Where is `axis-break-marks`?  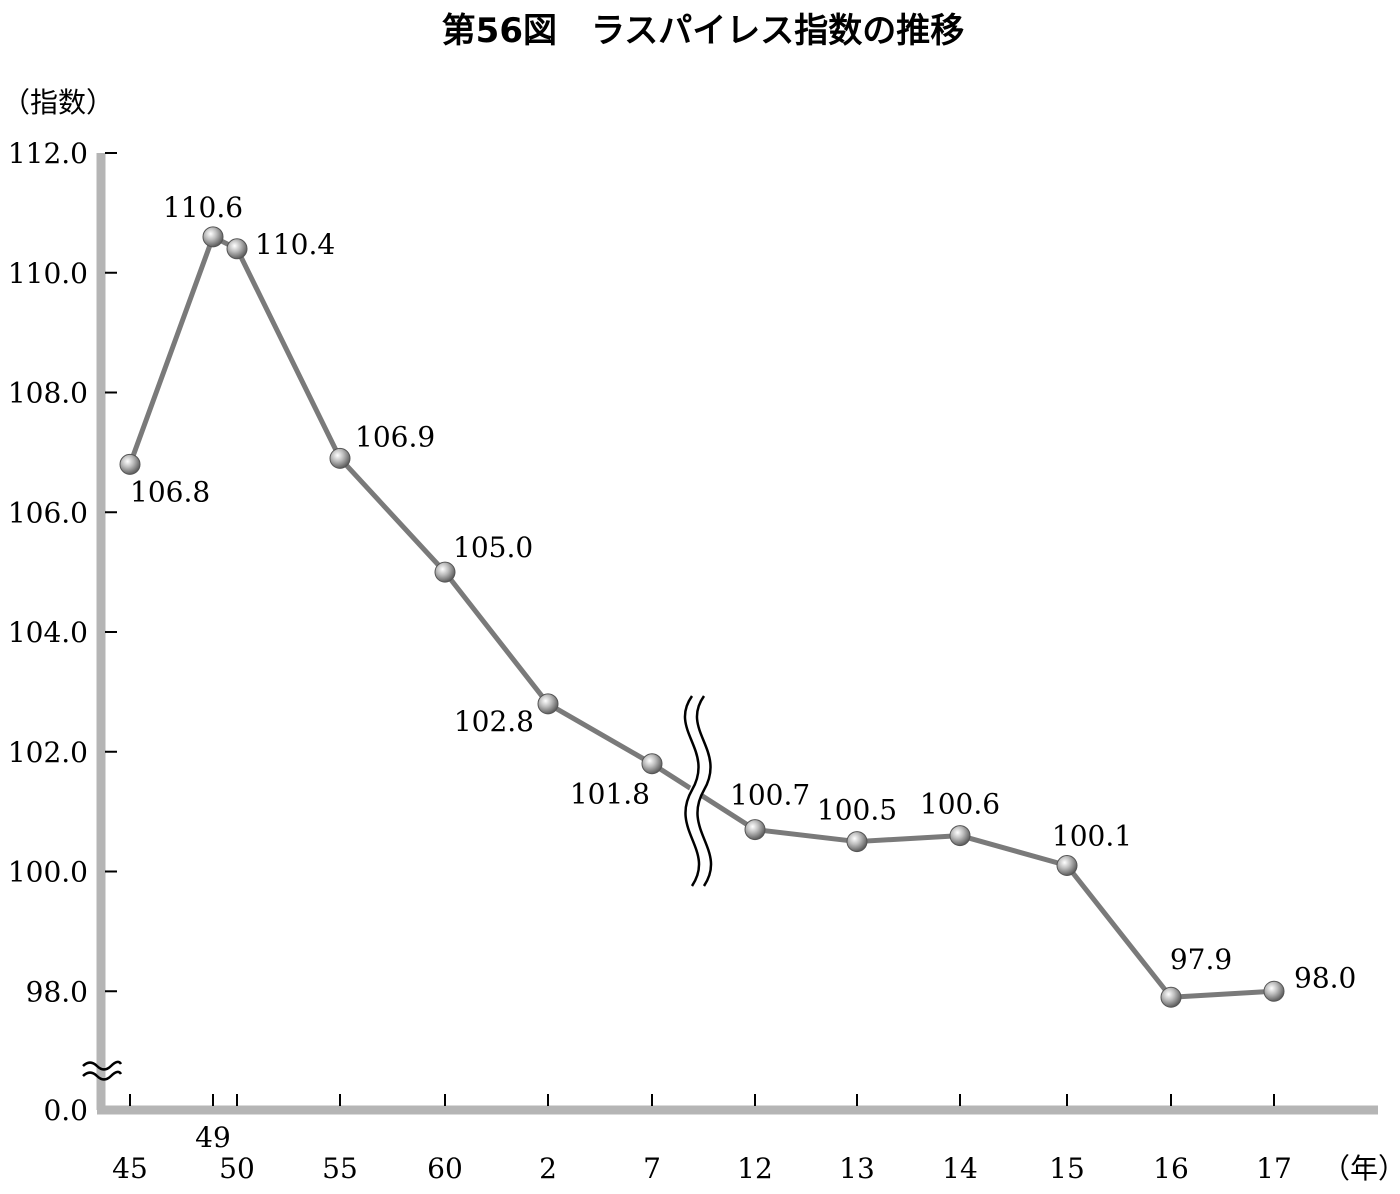
axis-break-marks is located at coordinates (397, 886).